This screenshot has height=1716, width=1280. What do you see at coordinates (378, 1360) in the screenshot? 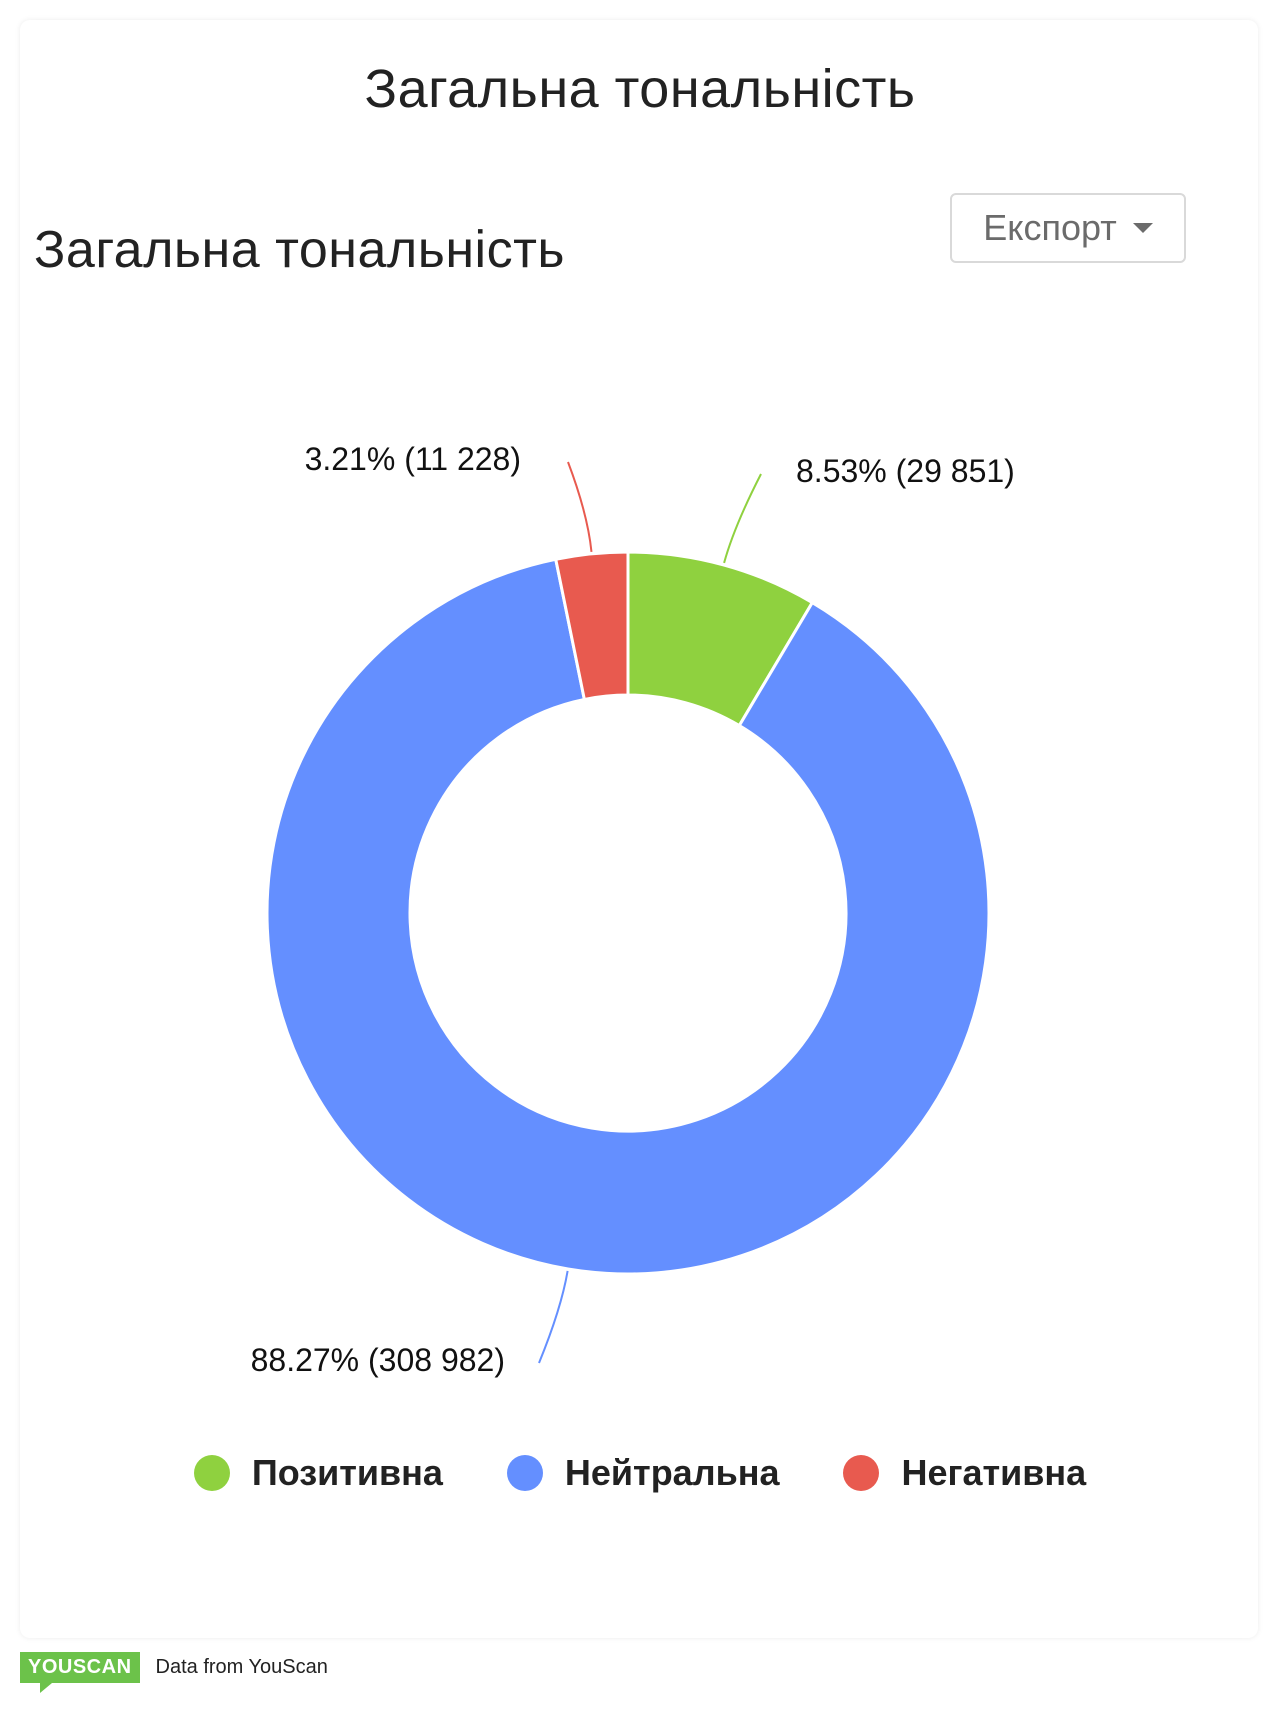
I see `data-label-neutral: 88.27% (308 982)` at bounding box center [378, 1360].